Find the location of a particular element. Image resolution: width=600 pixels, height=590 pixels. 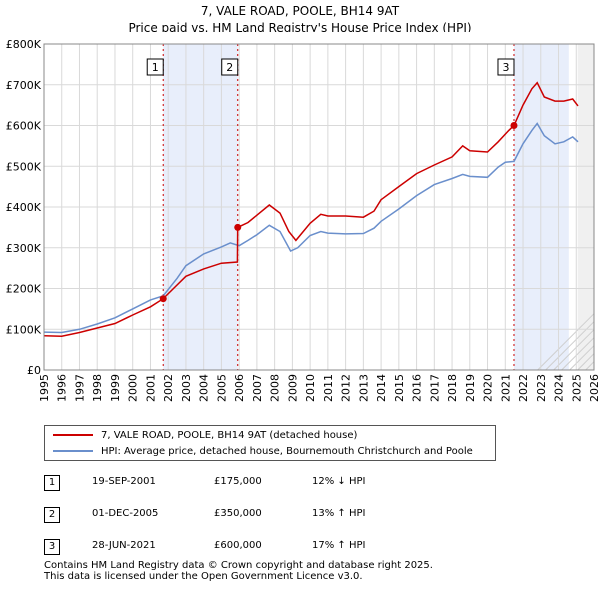

sale-number-badge: 2 is located at coordinates (52, 515).